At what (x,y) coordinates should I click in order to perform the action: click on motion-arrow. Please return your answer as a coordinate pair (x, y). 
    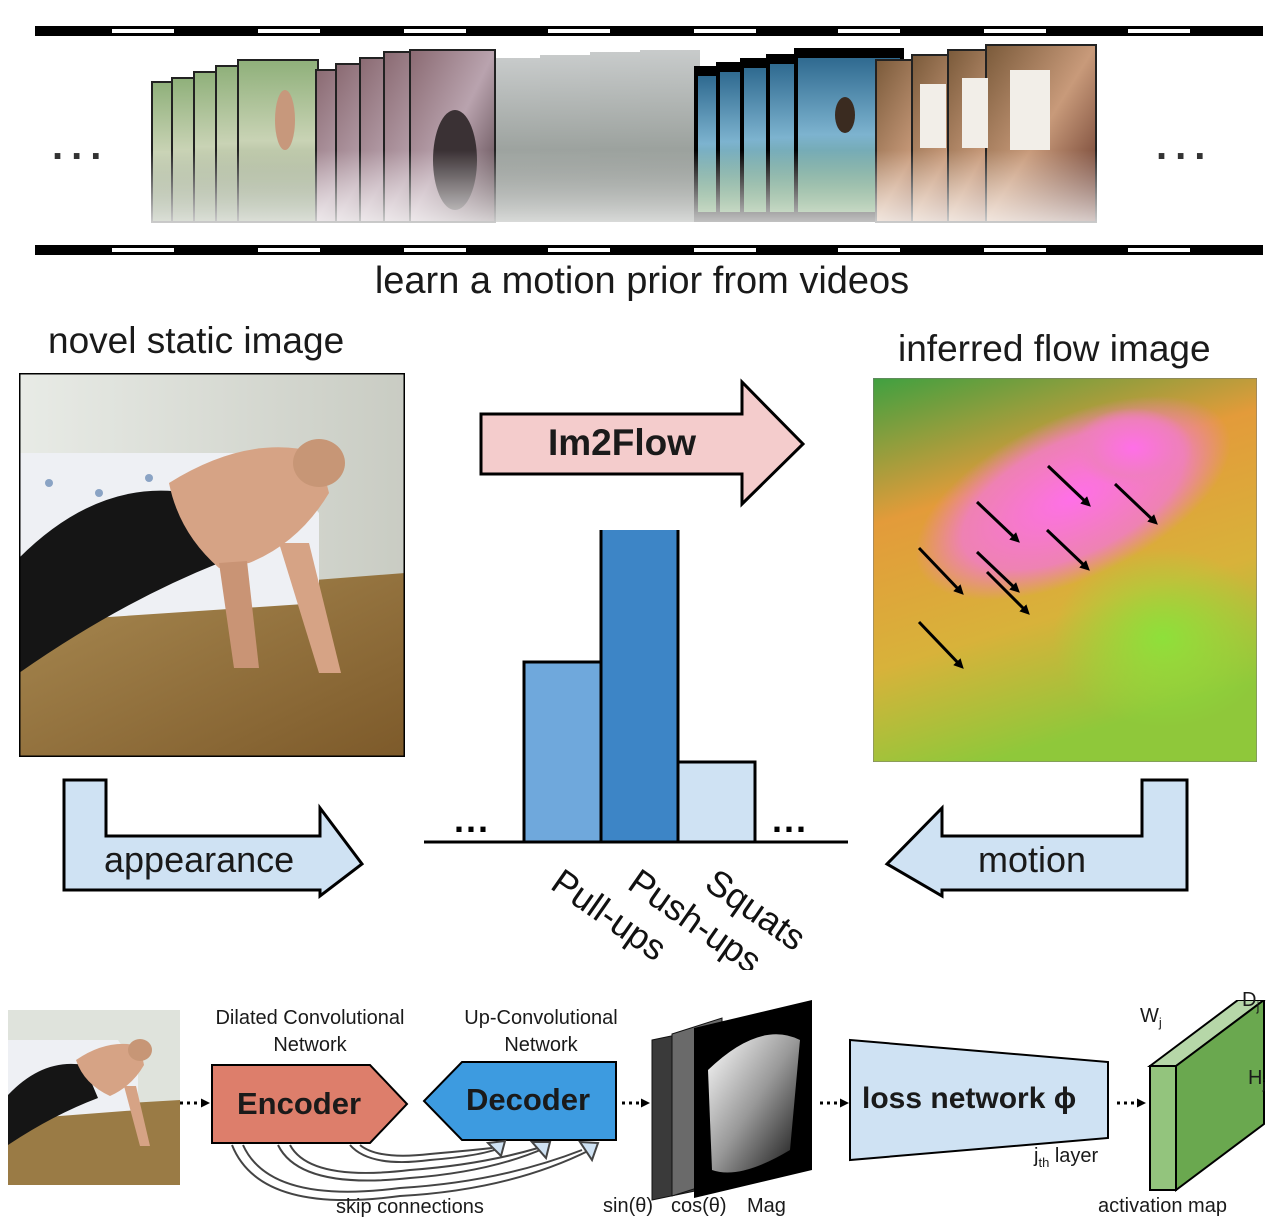
    Looking at the image, I should click on (1036, 838).